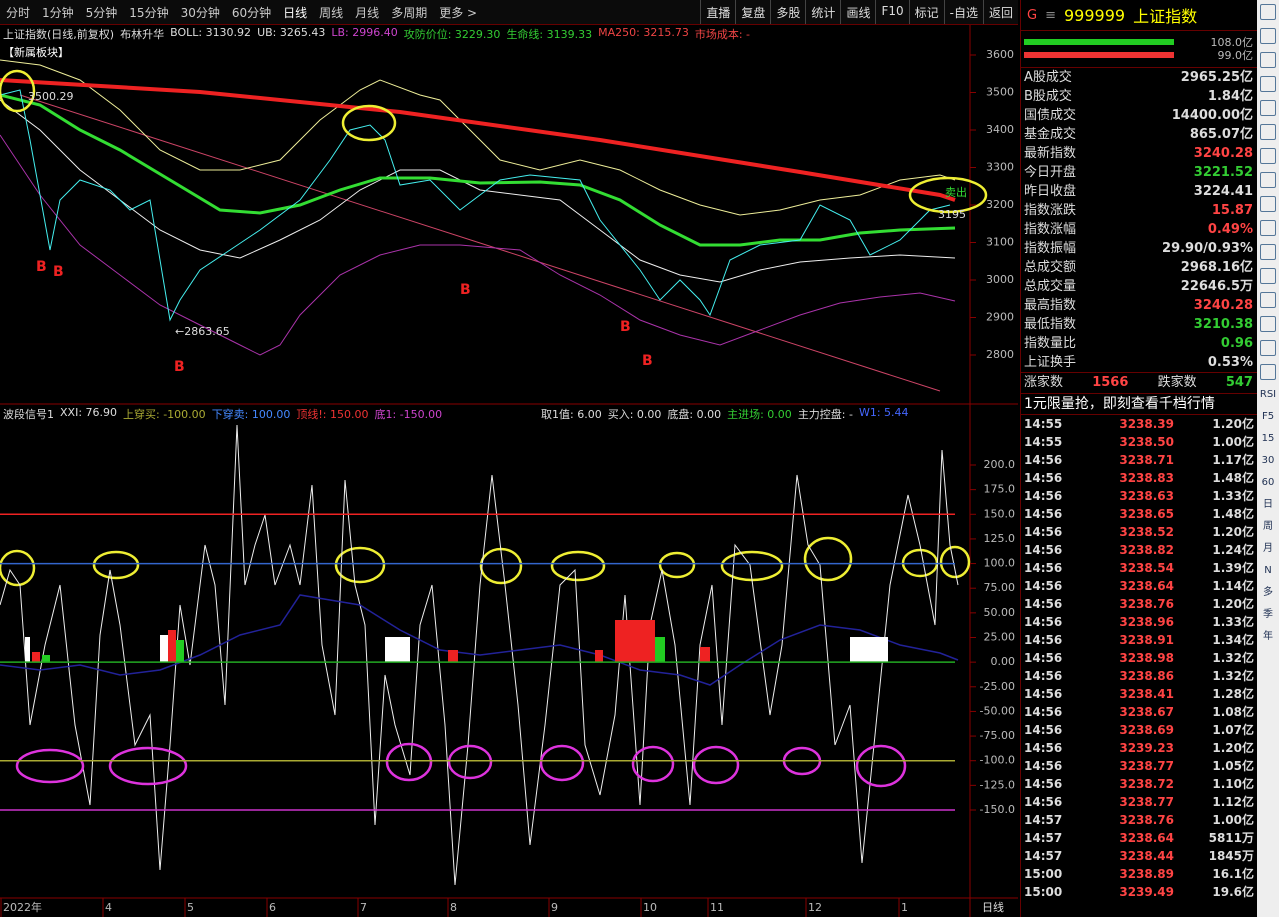  What do you see at coordinates (1048, 77) in the screenshot?
I see `stat-label: A股成交` at bounding box center [1048, 77].